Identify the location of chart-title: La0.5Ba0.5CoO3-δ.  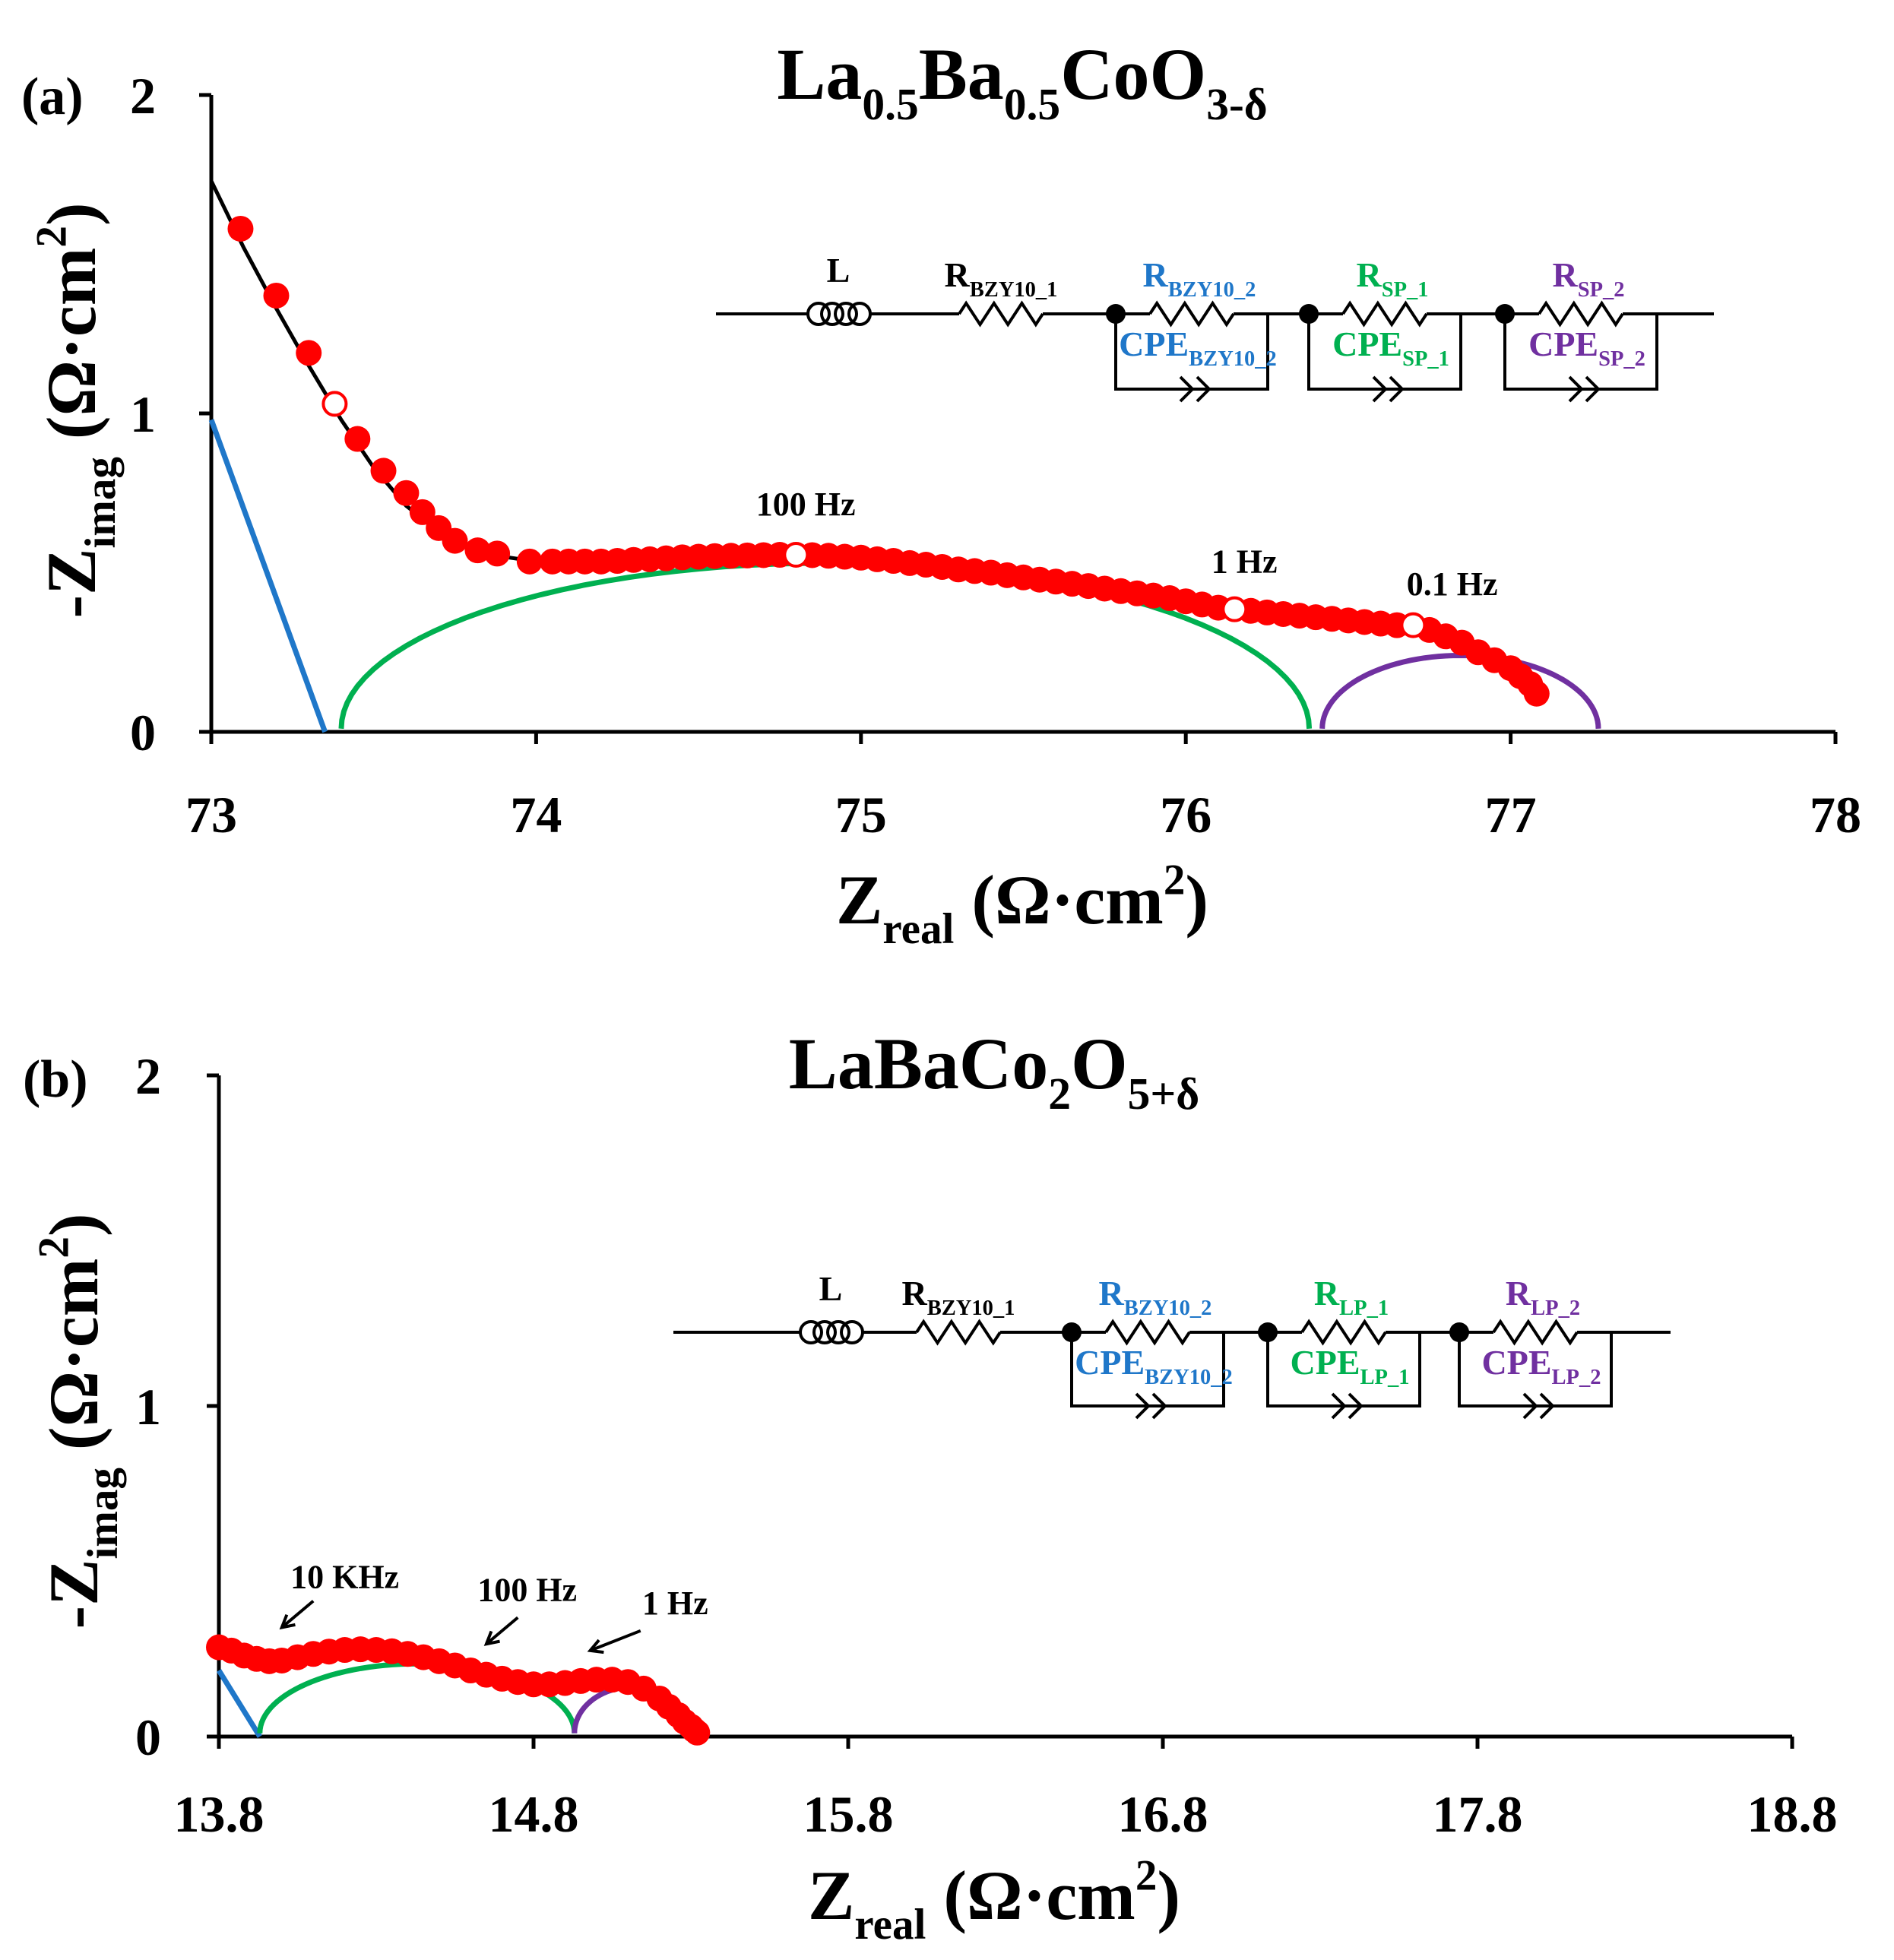
(1022, 81).